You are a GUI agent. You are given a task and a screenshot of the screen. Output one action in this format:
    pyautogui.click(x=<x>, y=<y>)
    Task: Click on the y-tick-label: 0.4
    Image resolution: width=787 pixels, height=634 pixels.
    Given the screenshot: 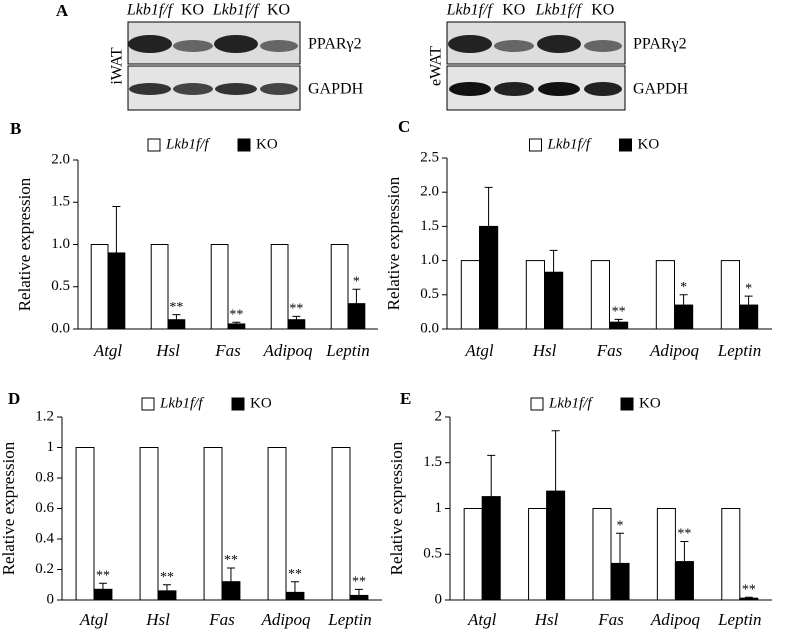 What is the action you would take?
    pyautogui.click(x=44, y=538)
    